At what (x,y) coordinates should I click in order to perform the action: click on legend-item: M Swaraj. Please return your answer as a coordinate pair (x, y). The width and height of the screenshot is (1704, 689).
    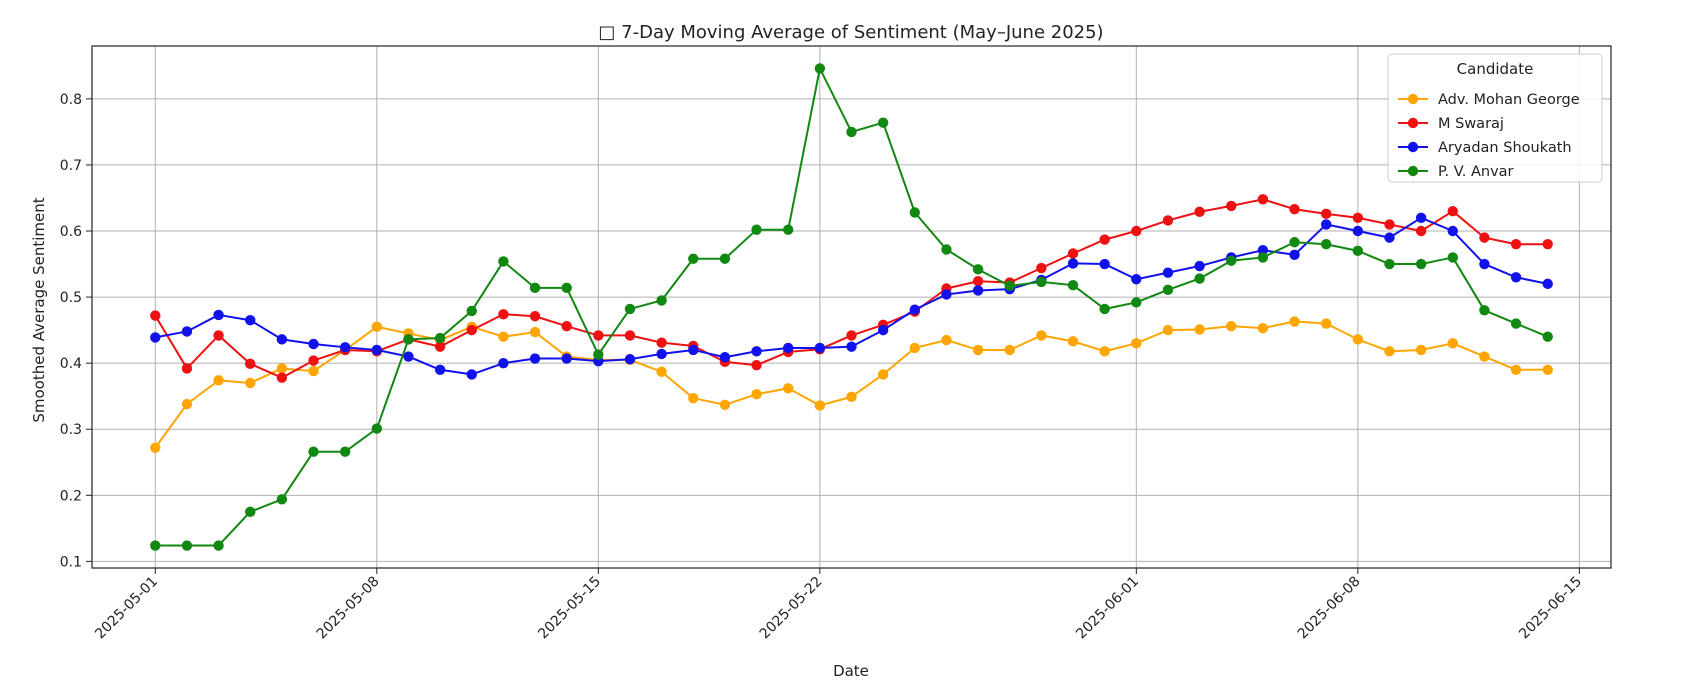
    Looking at the image, I should click on (1451, 124).